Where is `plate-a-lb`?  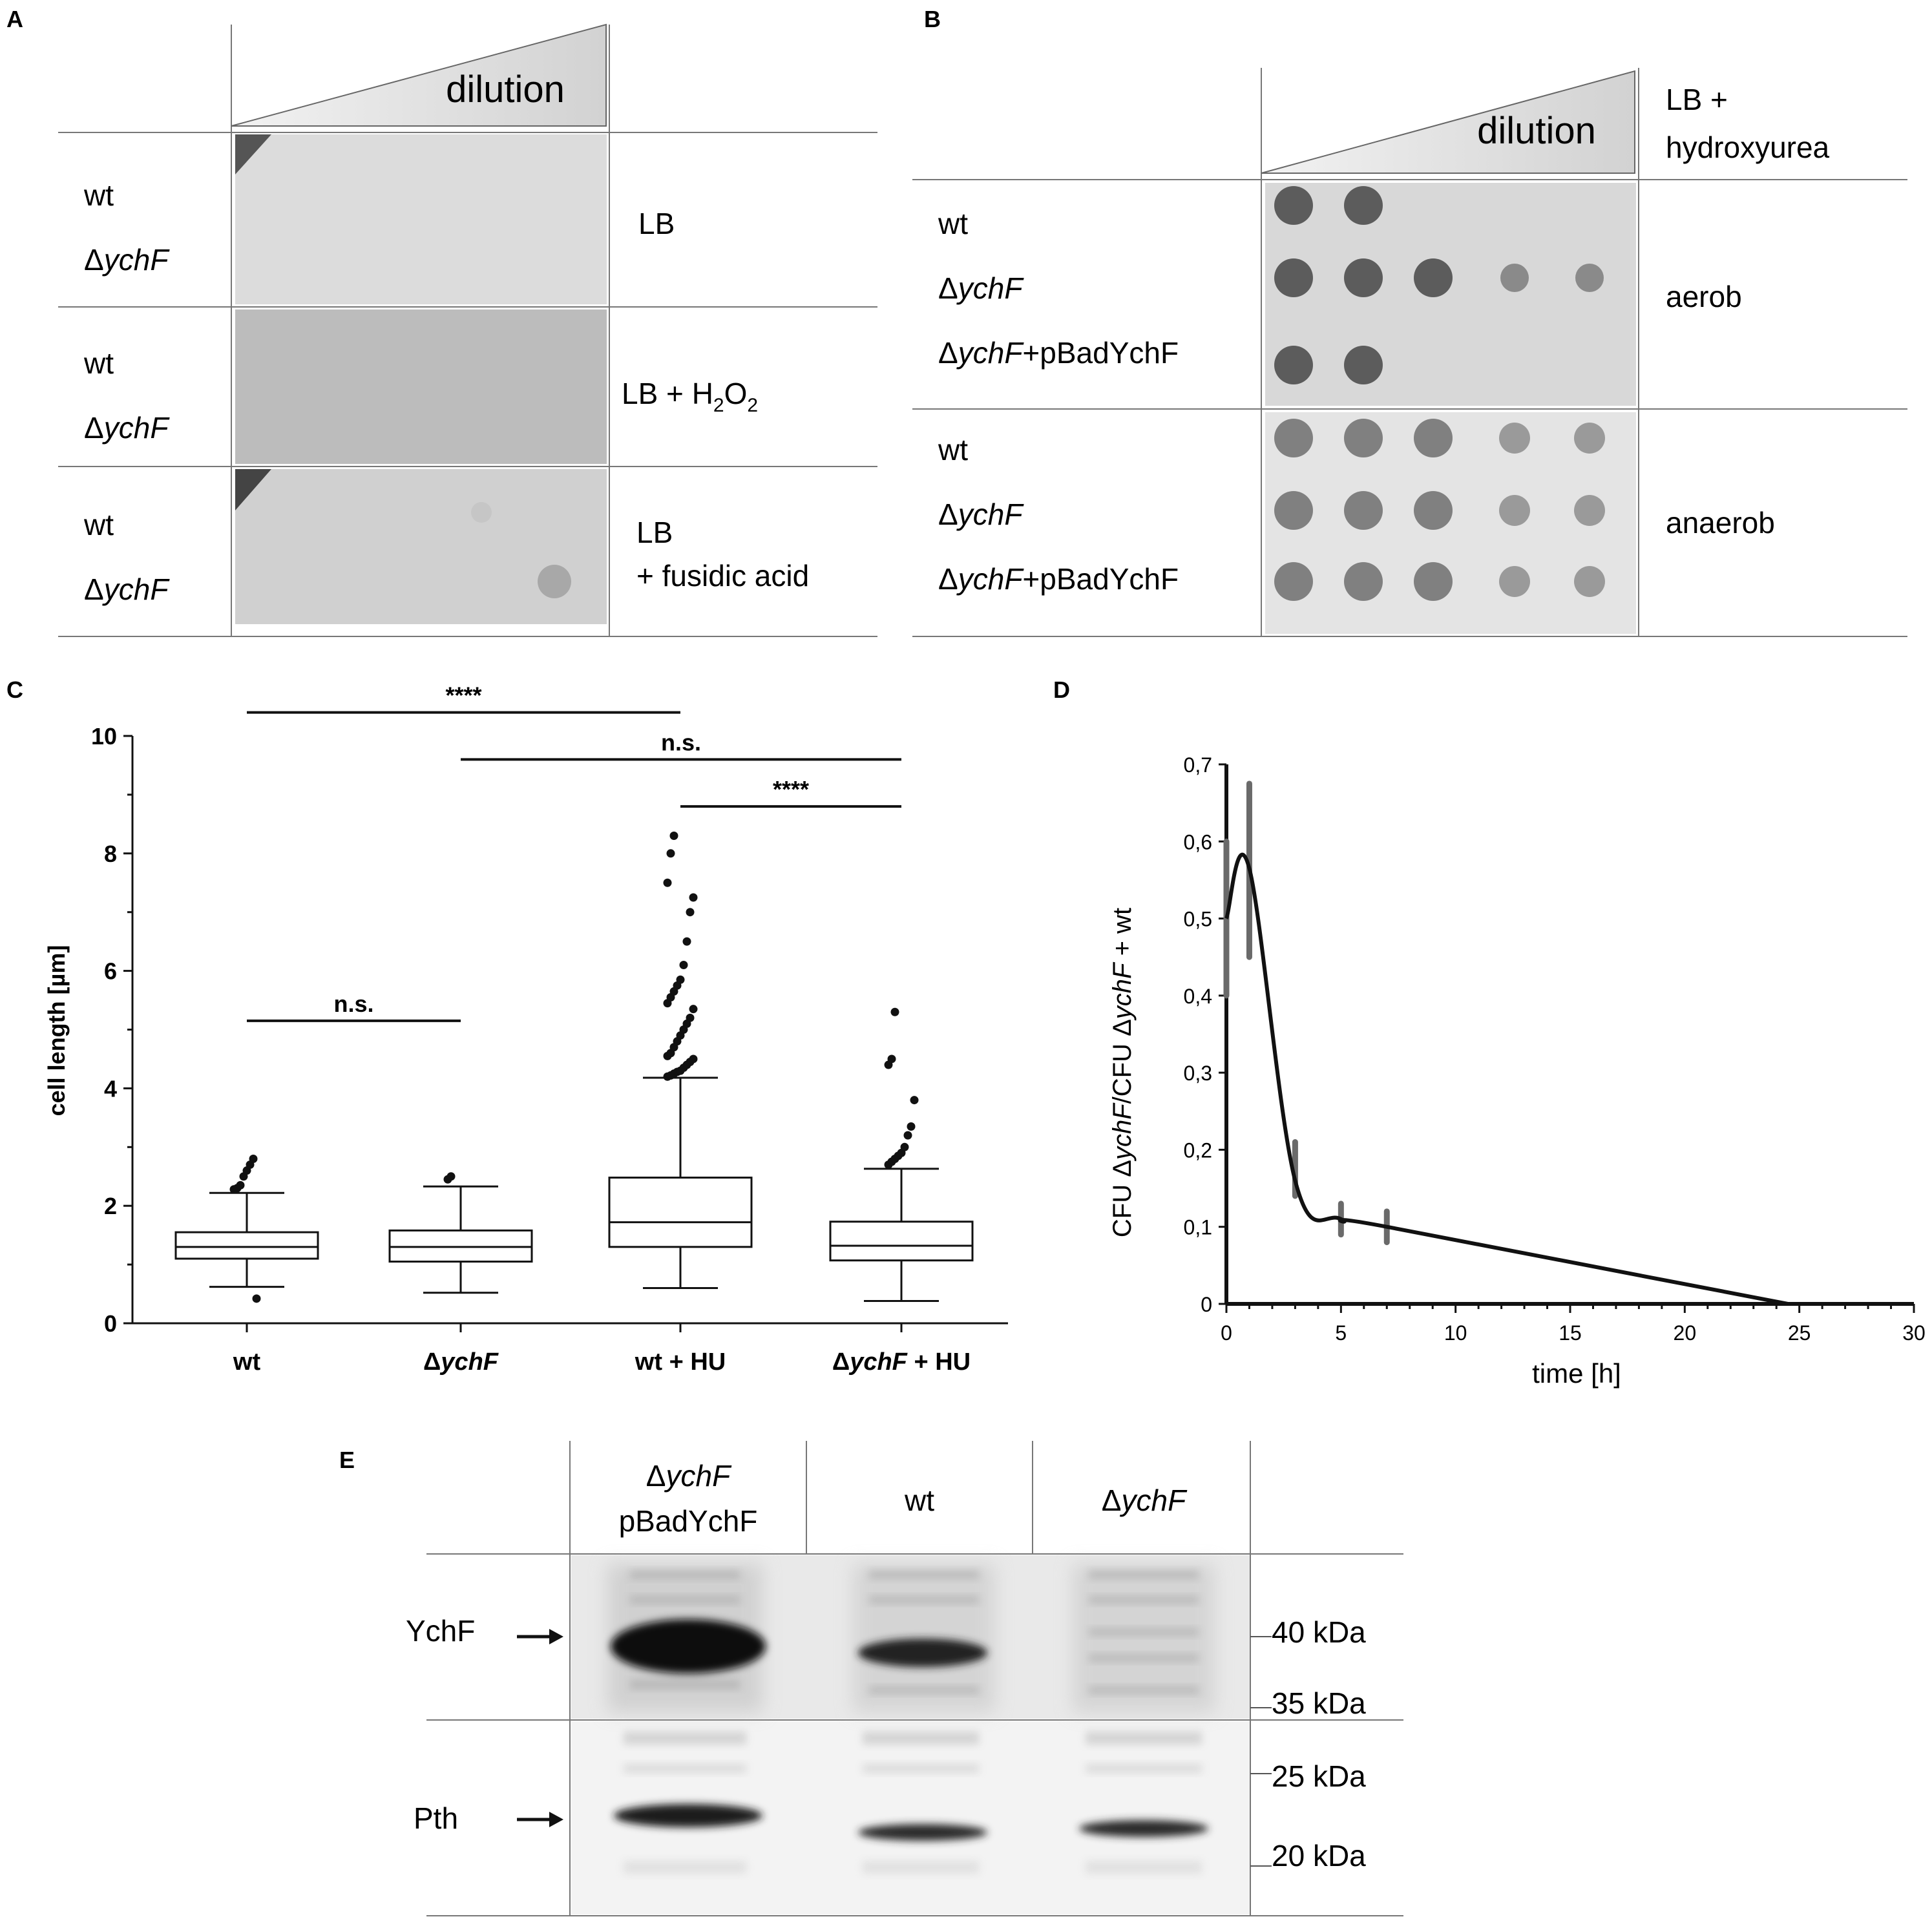
plate-a-lb is located at coordinates (421, 219).